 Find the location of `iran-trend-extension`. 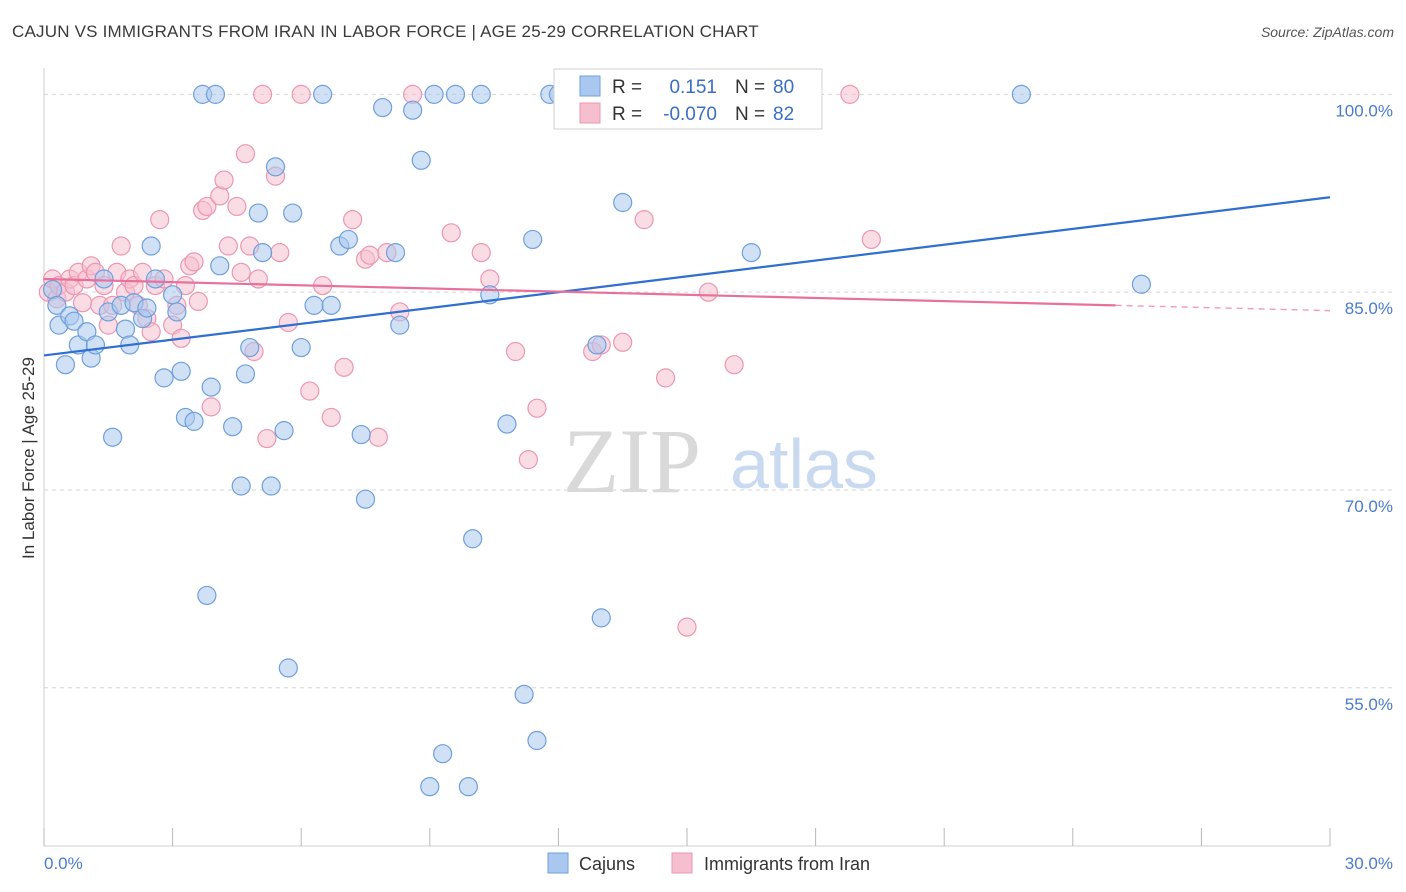

iran-trend-extension is located at coordinates (1223, 308).